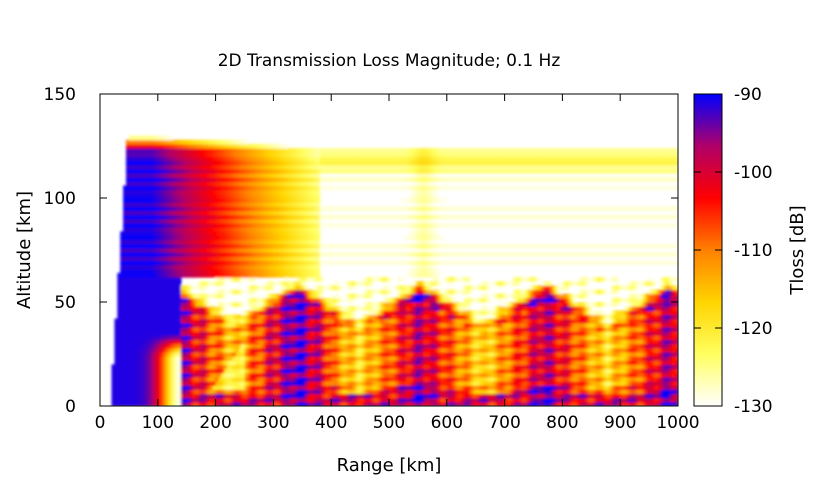  What do you see at coordinates (753, 173) in the screenshot?
I see `colorbar-tick-label: -100` at bounding box center [753, 173].